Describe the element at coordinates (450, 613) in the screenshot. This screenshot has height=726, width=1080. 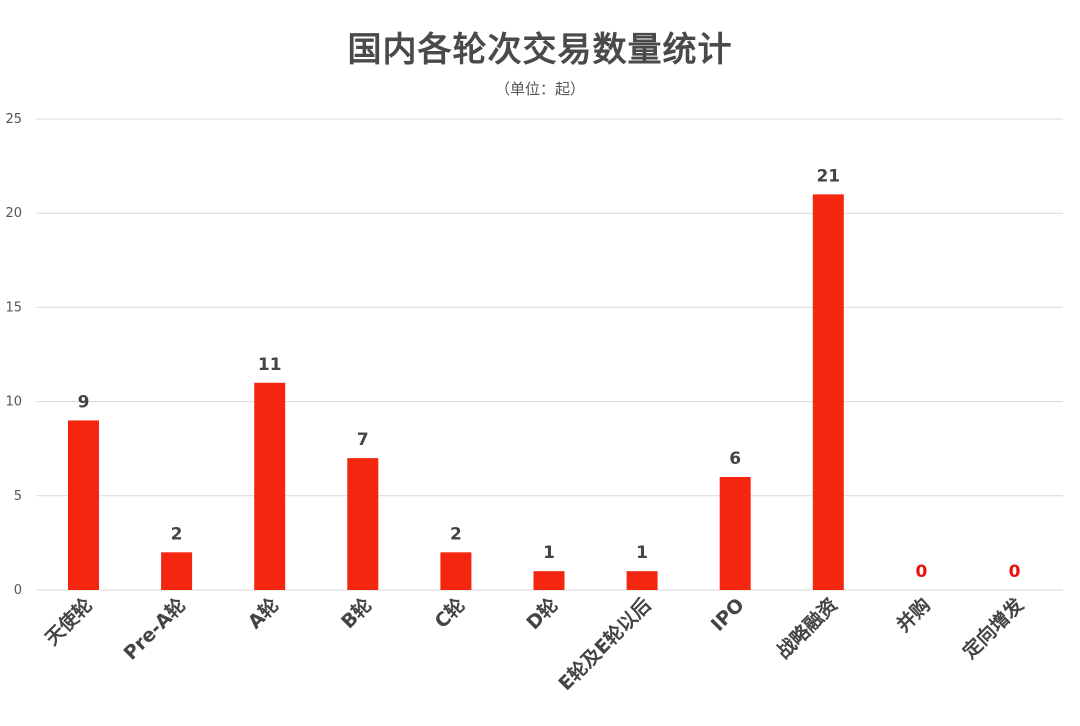
I see `x-tick-label: C轮` at that location.